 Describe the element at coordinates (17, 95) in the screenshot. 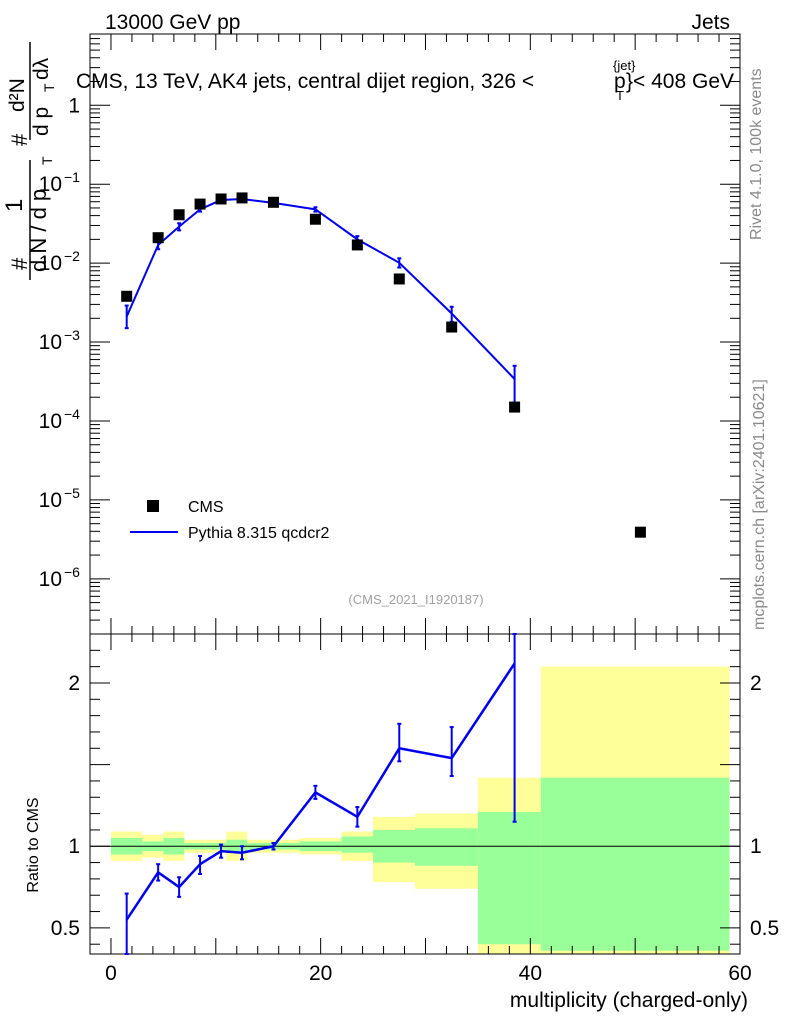

I see `ylabel-numerator: d²N` at that location.